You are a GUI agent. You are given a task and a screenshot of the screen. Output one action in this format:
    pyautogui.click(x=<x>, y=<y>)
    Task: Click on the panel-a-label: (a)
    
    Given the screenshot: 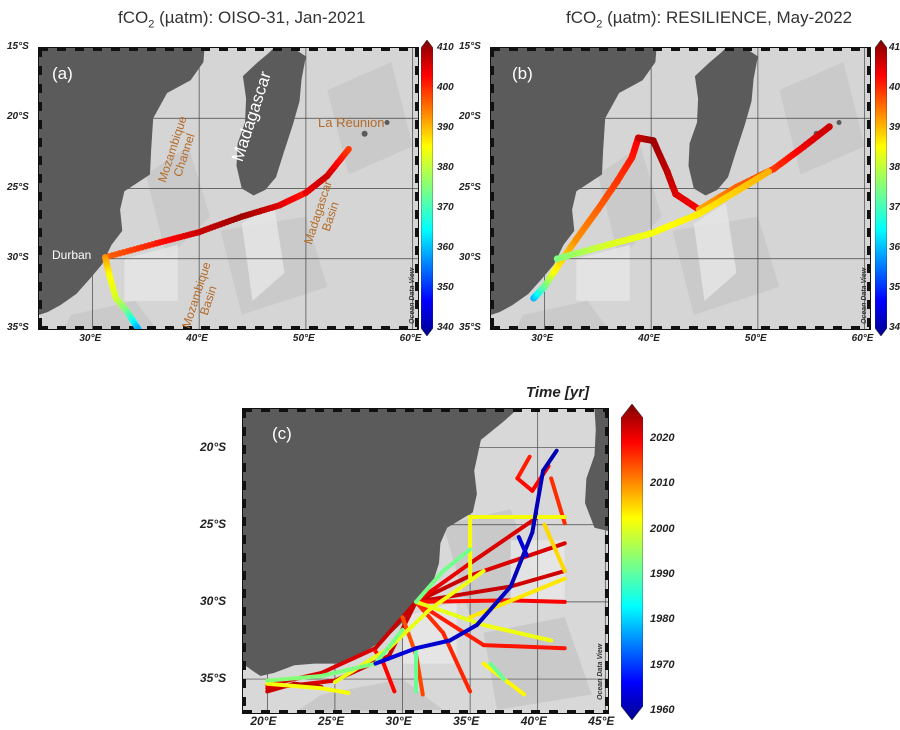 What is the action you would take?
    pyautogui.click(x=62, y=73)
    